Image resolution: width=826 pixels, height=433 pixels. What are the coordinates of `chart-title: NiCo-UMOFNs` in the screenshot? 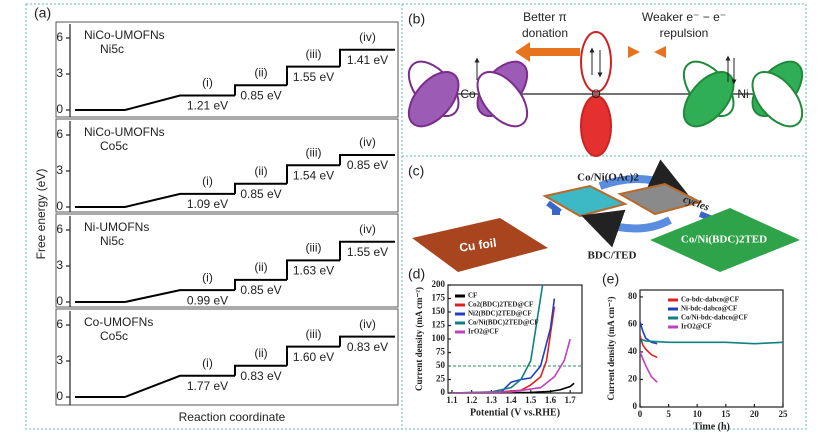 It's located at (124, 132).